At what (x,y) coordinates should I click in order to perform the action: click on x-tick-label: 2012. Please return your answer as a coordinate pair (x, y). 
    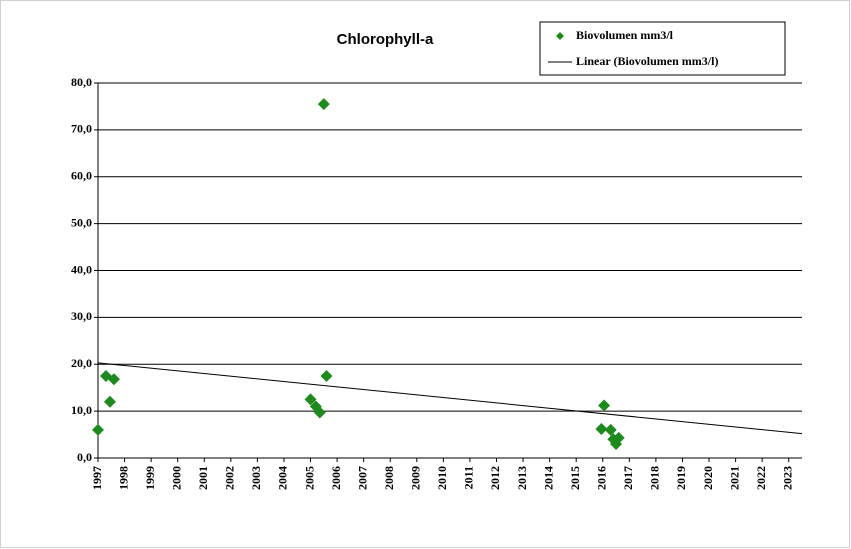
    Looking at the image, I should click on (495, 478).